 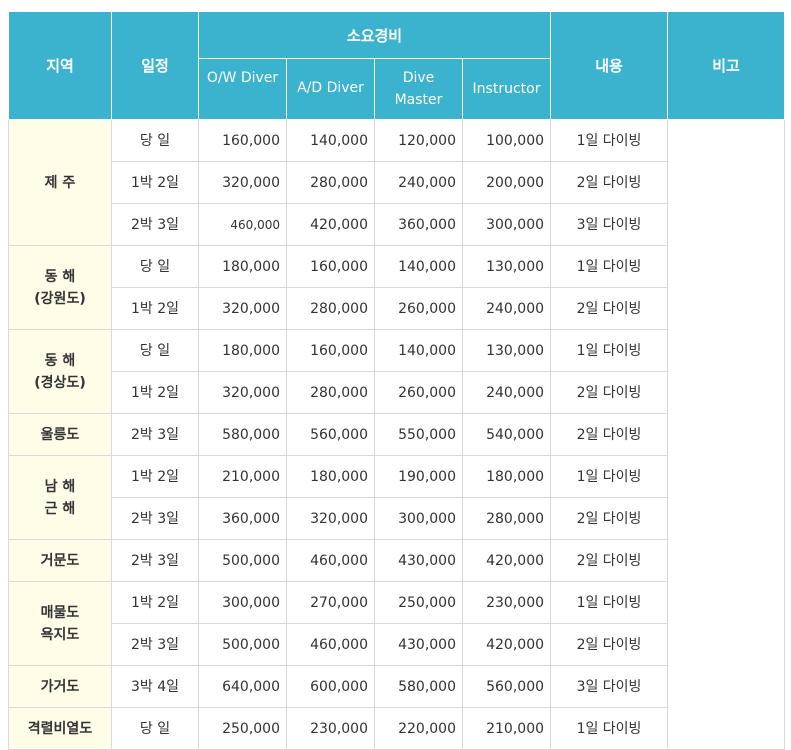 I want to click on region-cell: 제 주, so click(x=60, y=182).